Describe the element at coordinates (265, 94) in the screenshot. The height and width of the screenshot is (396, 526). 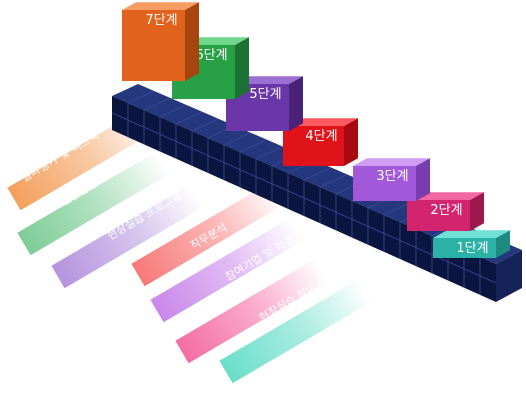
I see `step-label-5: 5단계` at that location.